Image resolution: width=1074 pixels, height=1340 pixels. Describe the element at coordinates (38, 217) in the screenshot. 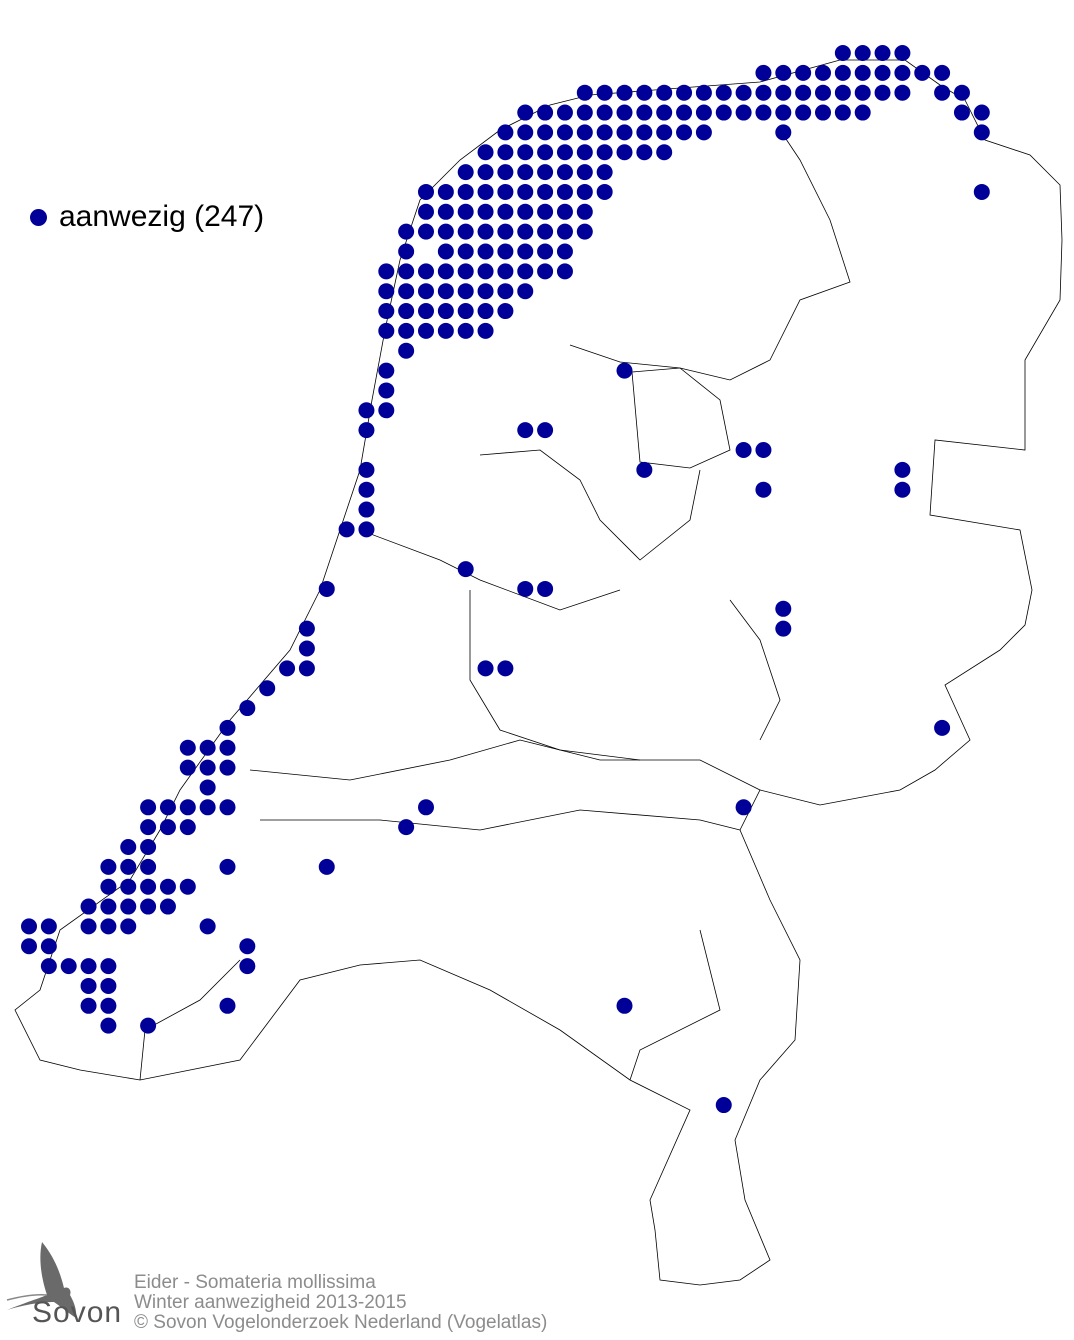

I see `legend-dot-icon` at that location.